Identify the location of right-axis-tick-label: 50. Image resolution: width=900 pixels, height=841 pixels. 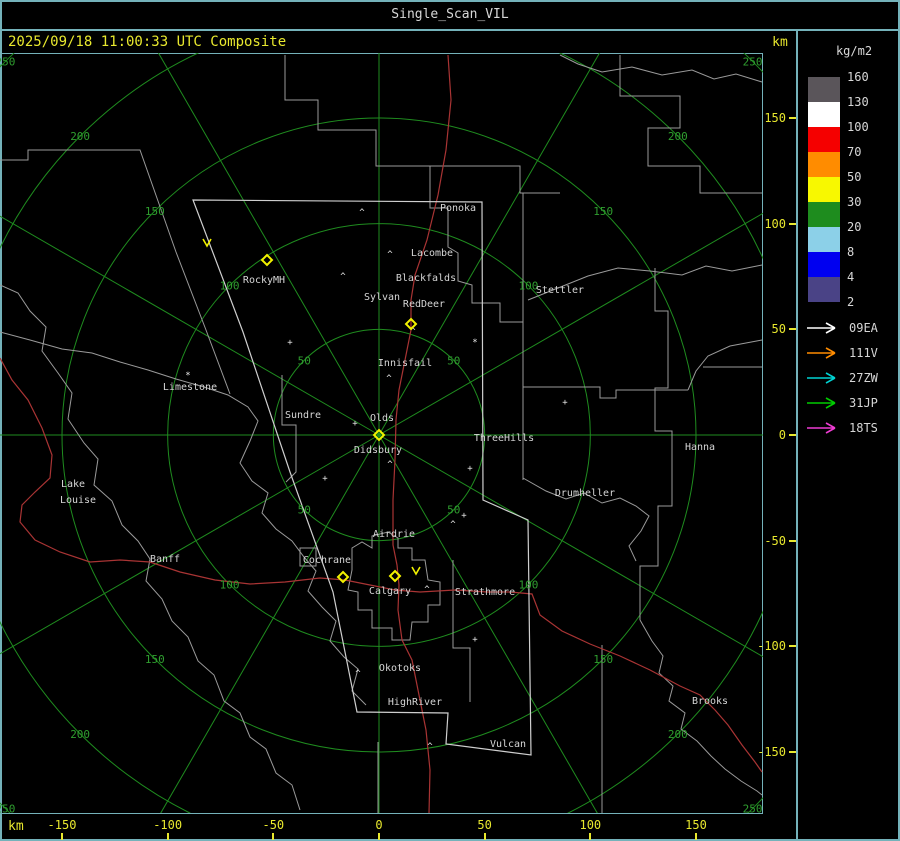
(778, 329).